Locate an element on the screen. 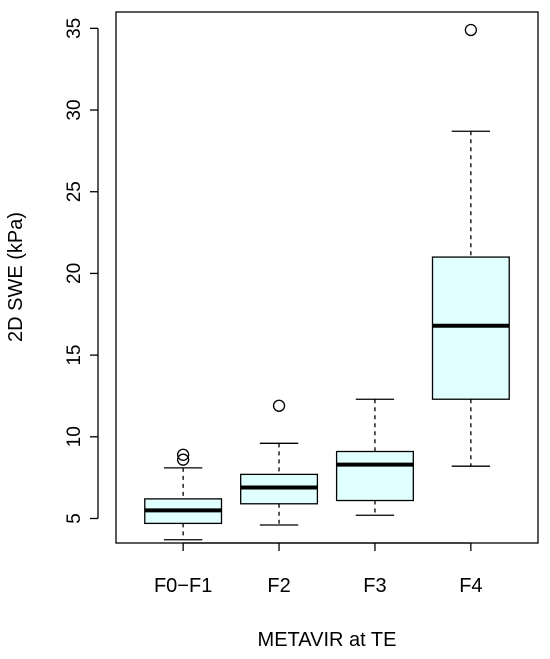 This screenshot has width=550, height=659. x-tick-label: F3 is located at coordinates (374, 586).